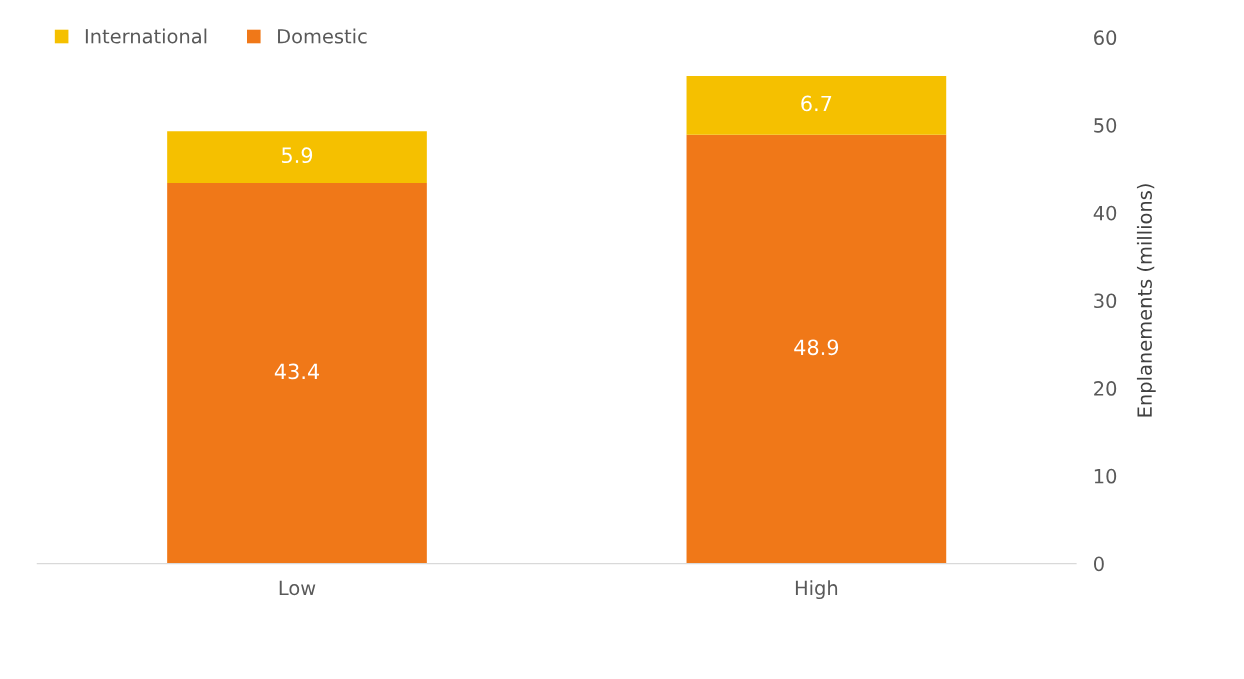  What do you see at coordinates (322, 36) in the screenshot?
I see `legend-label: Domestic` at bounding box center [322, 36].